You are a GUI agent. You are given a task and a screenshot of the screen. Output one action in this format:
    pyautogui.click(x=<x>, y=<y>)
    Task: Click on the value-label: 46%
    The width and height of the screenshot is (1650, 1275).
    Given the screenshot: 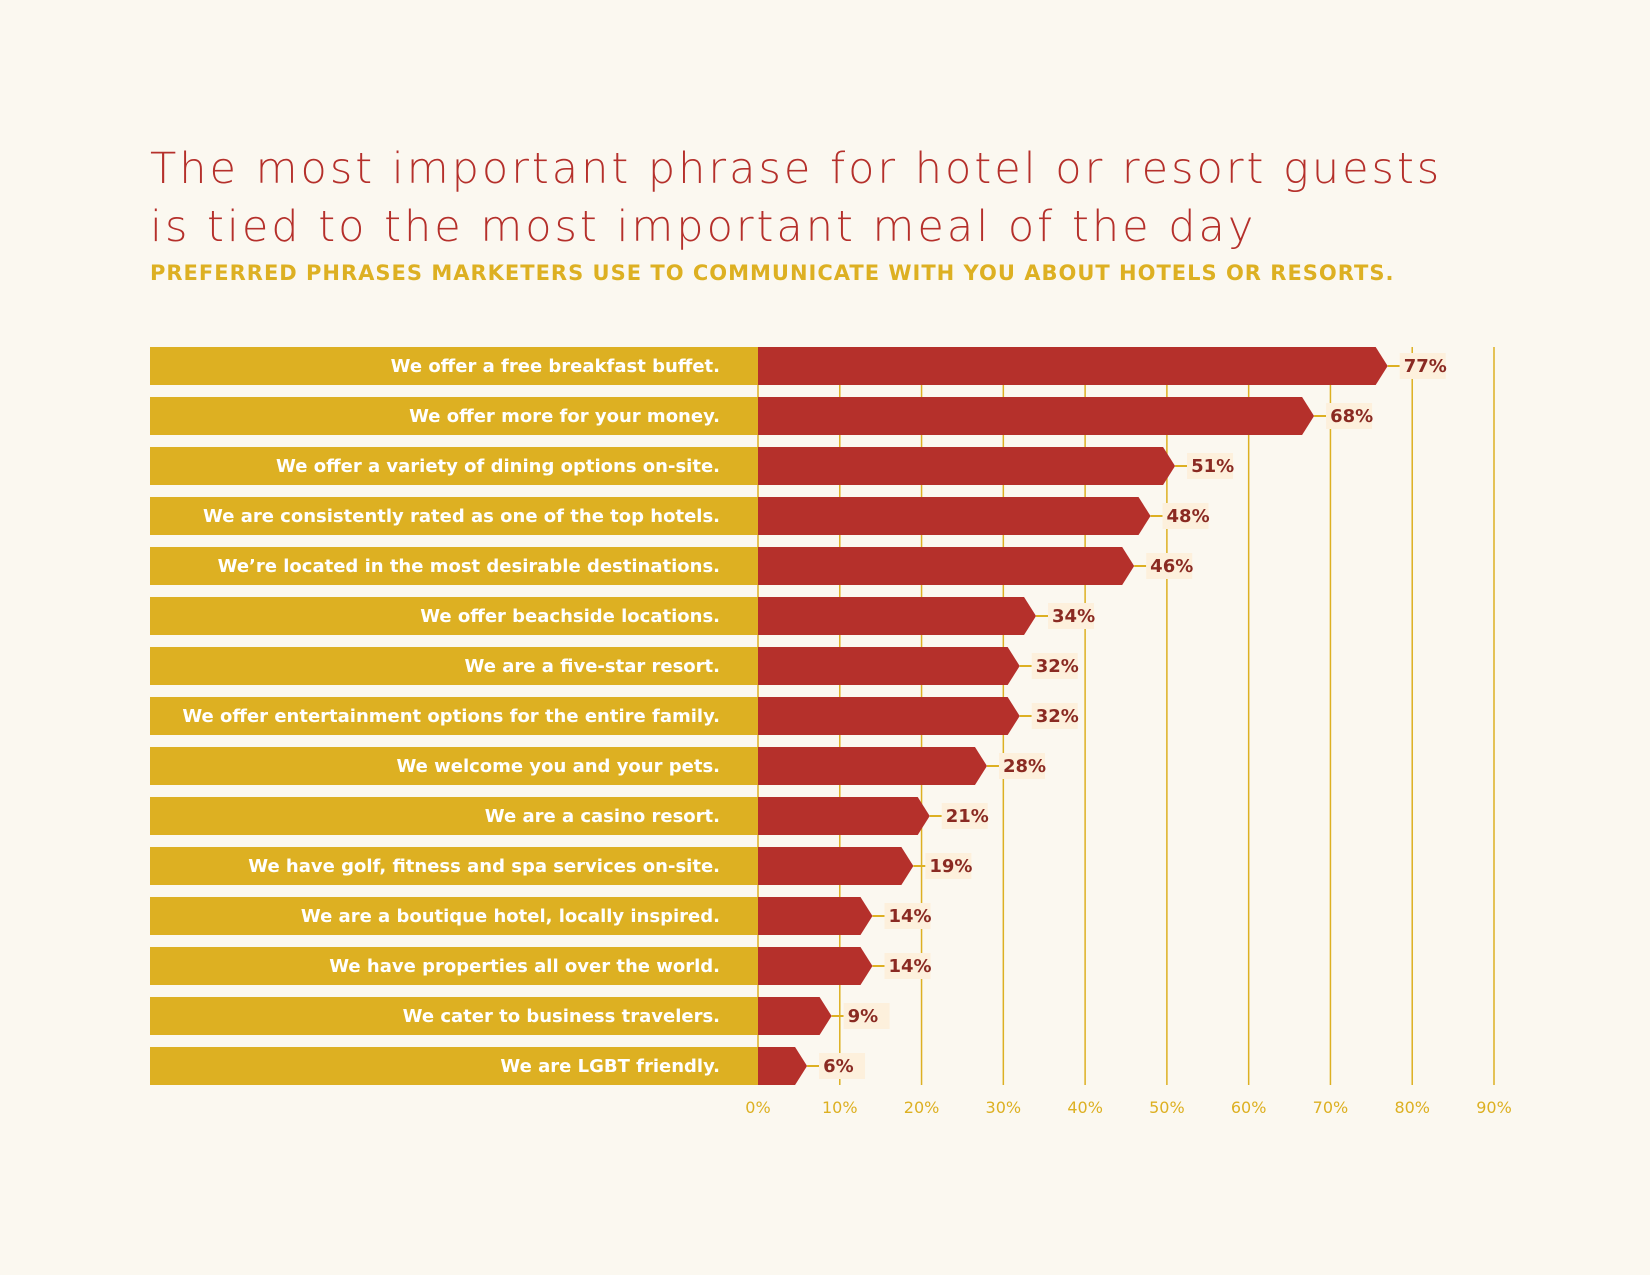 What is the action you would take?
    pyautogui.click(x=1171, y=566)
    